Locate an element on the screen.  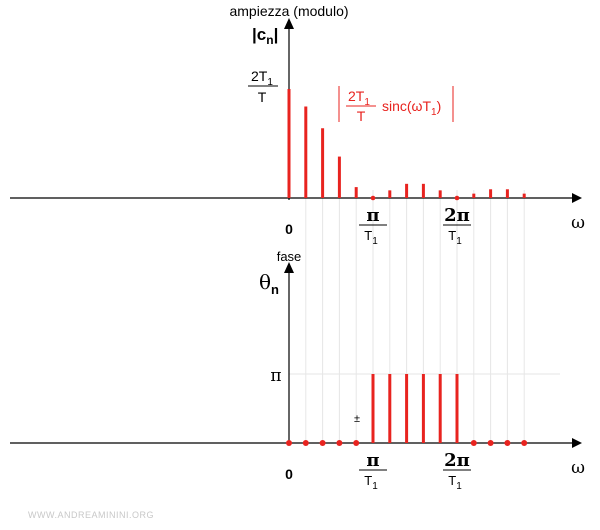
phase-x-axis-label: ω is located at coordinates (578, 468).